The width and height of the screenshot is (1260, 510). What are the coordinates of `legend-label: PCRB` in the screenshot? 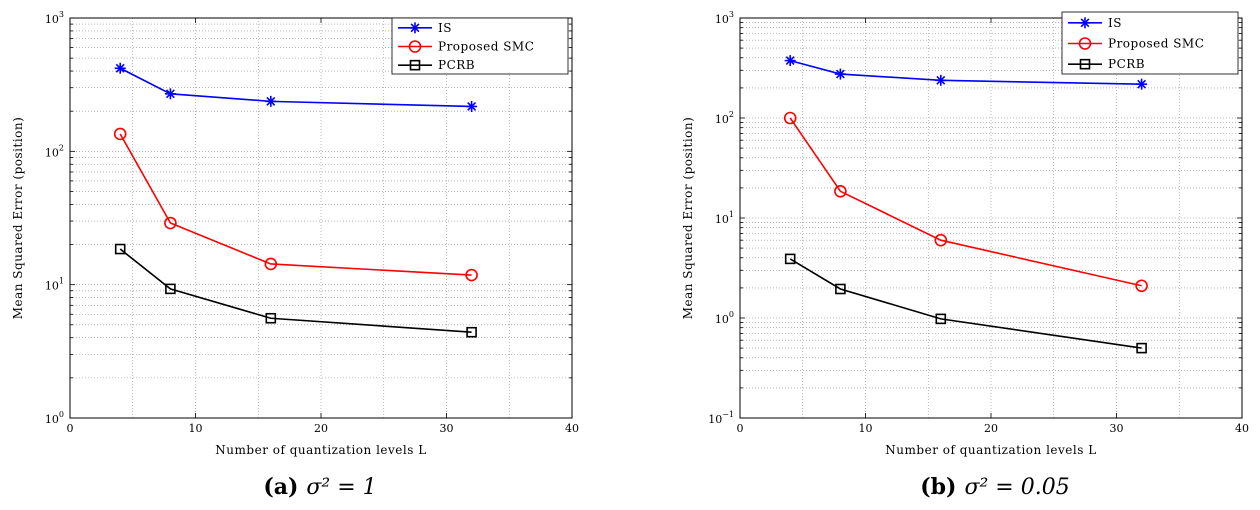 It's located at (456, 65).